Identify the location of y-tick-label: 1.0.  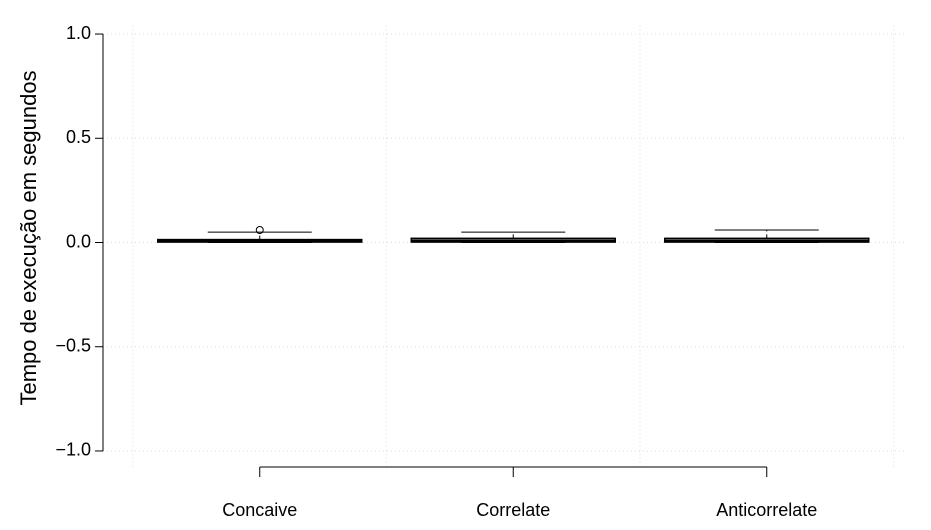
(78, 33).